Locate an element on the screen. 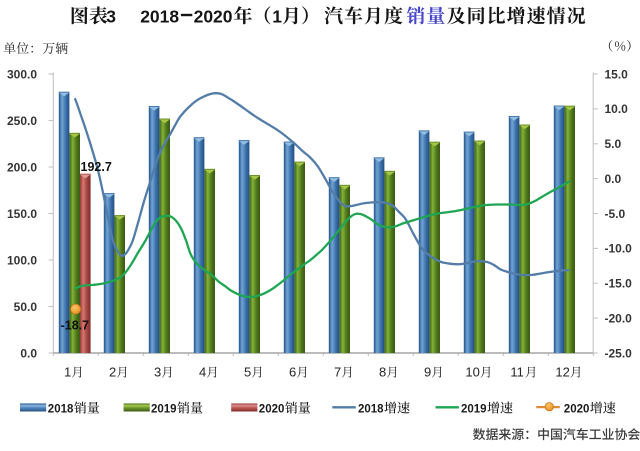 This screenshot has height=451, width=640. svg-text: 11 is located at coordinates (517, 372).